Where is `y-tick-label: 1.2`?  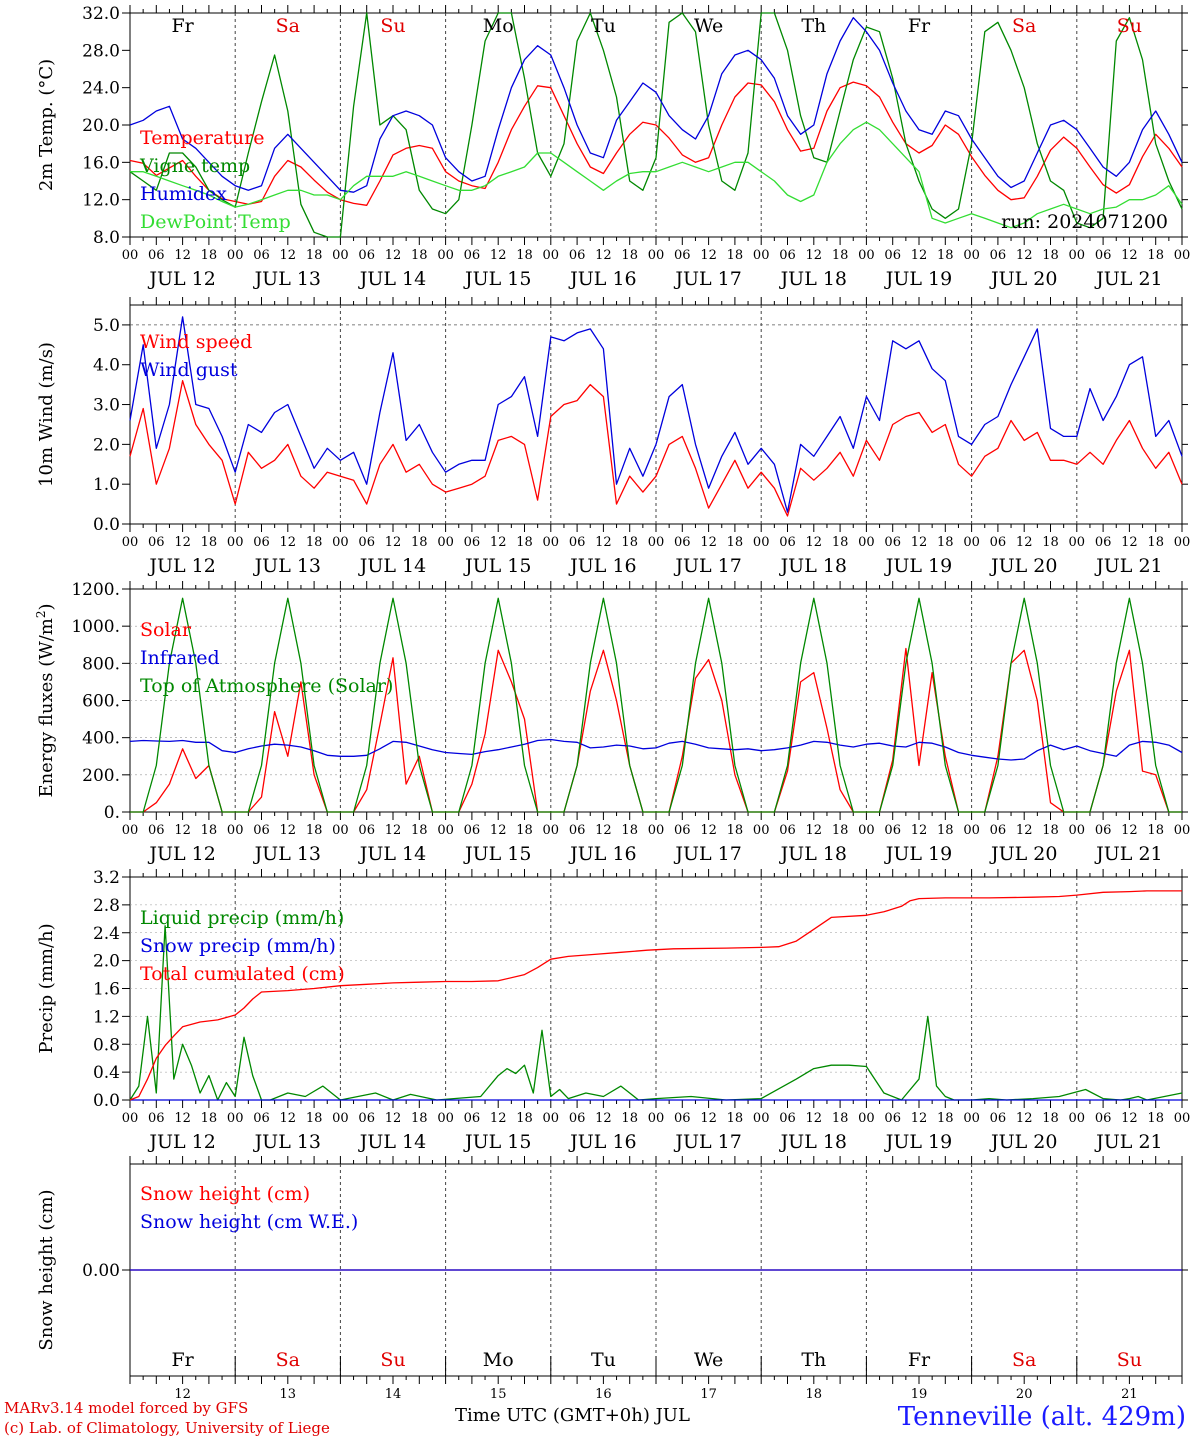 y-tick-label: 1.2 is located at coordinates (106, 1017).